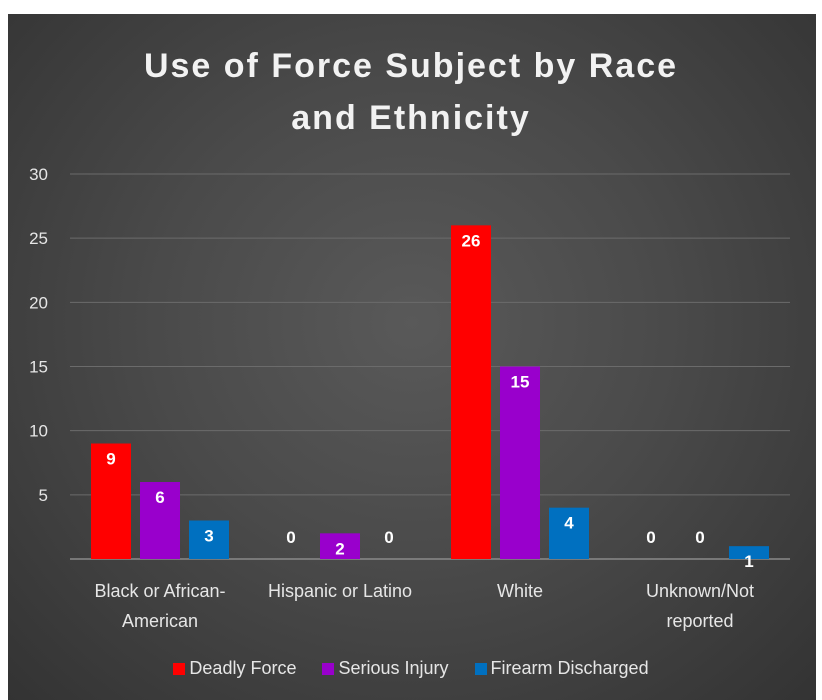  Describe the element at coordinates (38, 302) in the screenshot. I see `y-tick-label: 20` at that location.